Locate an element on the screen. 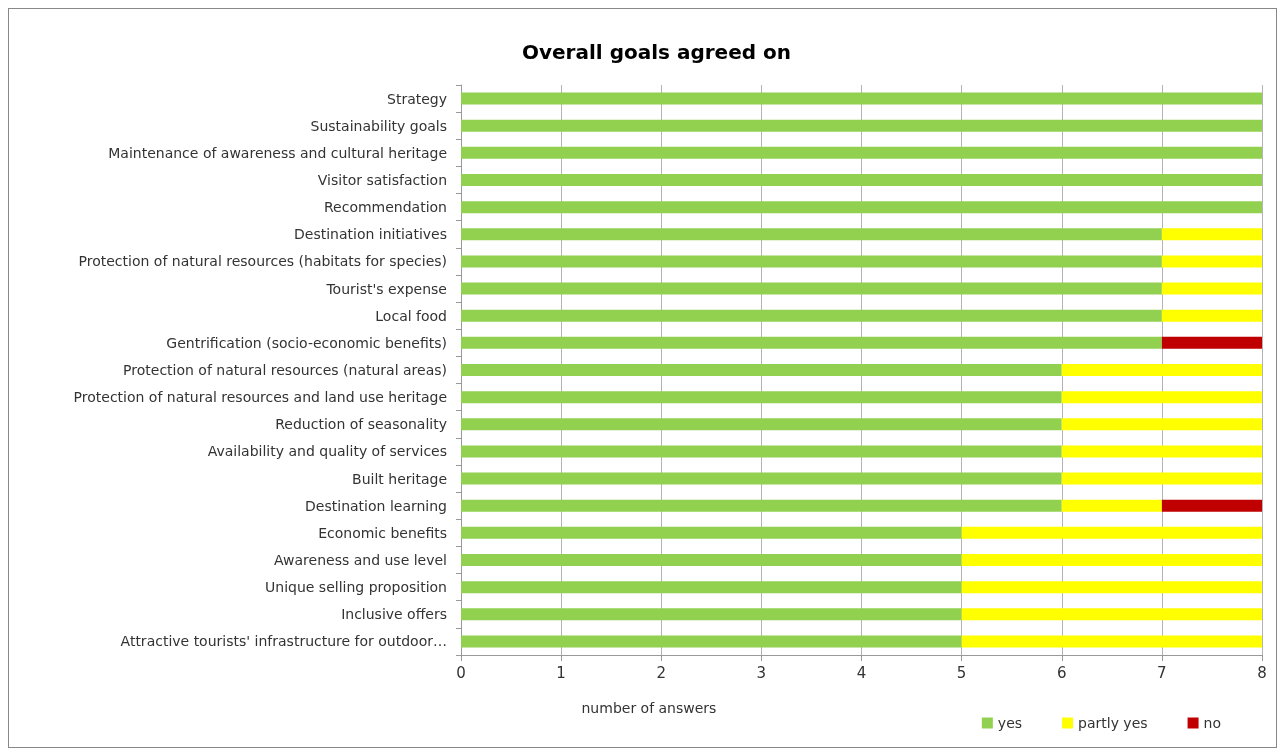 The height and width of the screenshot is (756, 1285). x-tick-label: 3 is located at coordinates (761, 672).